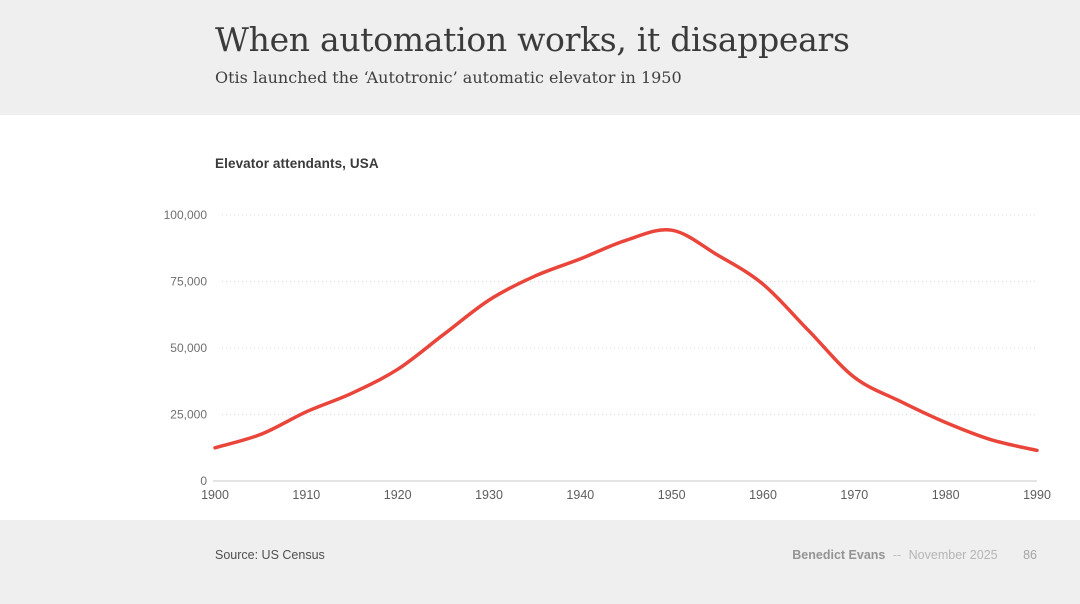 The image size is (1080, 604). What do you see at coordinates (532, 39) in the screenshot?
I see `page-title: When automation works, it disappears` at bounding box center [532, 39].